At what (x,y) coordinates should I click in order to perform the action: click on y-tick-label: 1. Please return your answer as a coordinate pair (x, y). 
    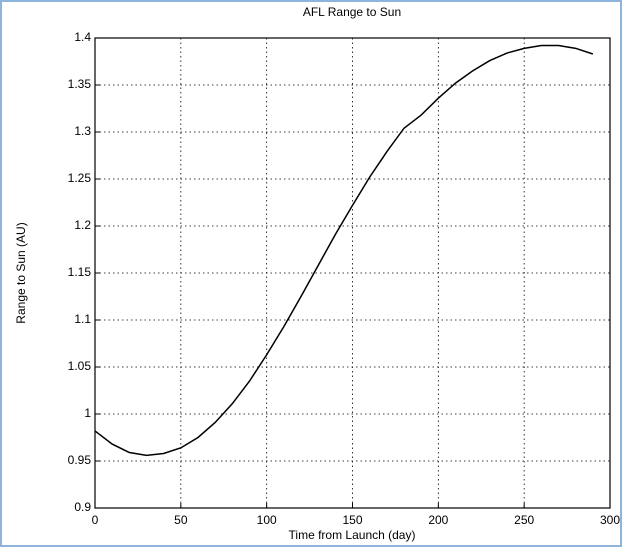
    Looking at the image, I should click on (87, 413).